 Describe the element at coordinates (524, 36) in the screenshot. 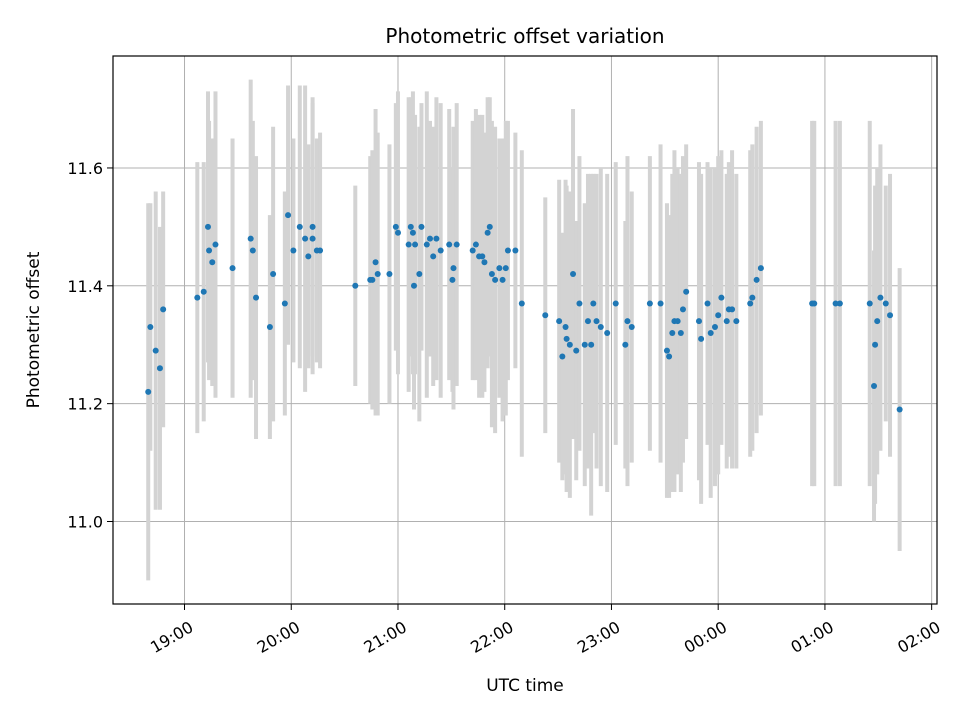

I see `chart-title: Photometric offset variation` at that location.